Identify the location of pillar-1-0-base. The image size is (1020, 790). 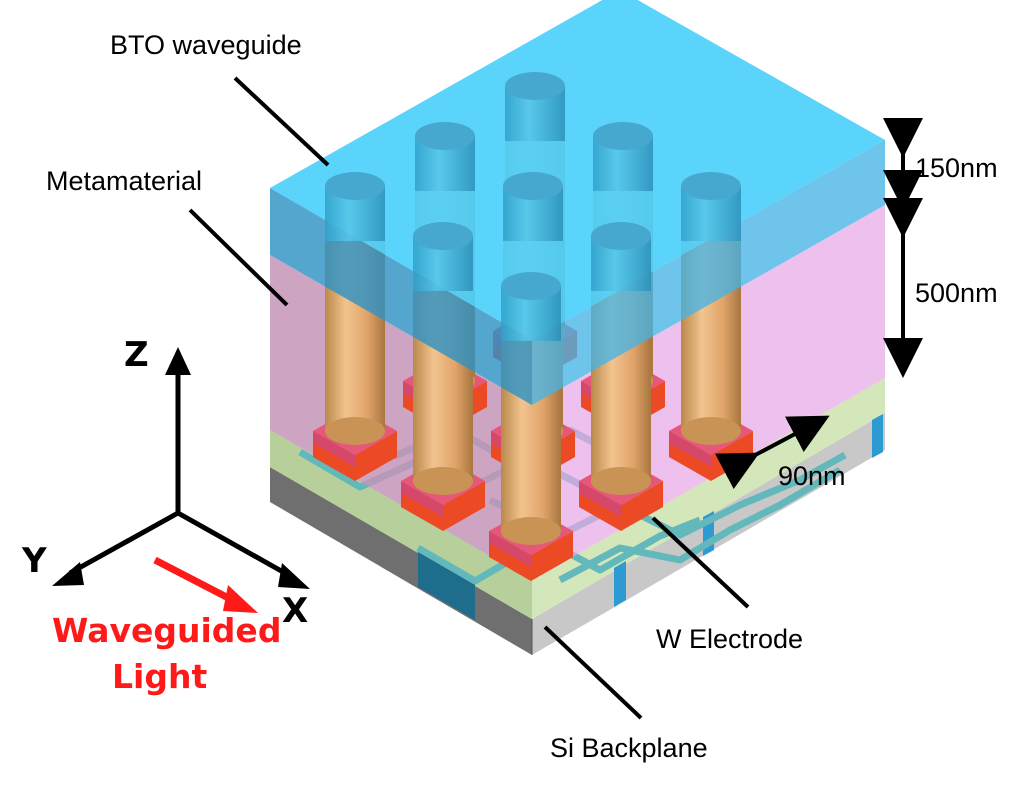
(443, 481).